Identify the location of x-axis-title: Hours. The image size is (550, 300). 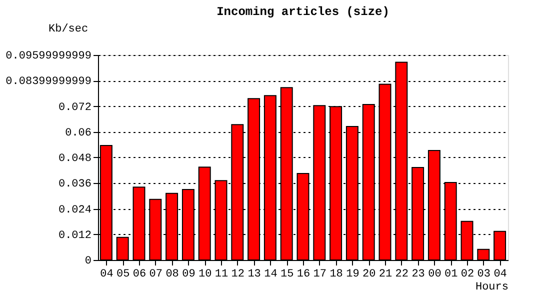
(491, 288).